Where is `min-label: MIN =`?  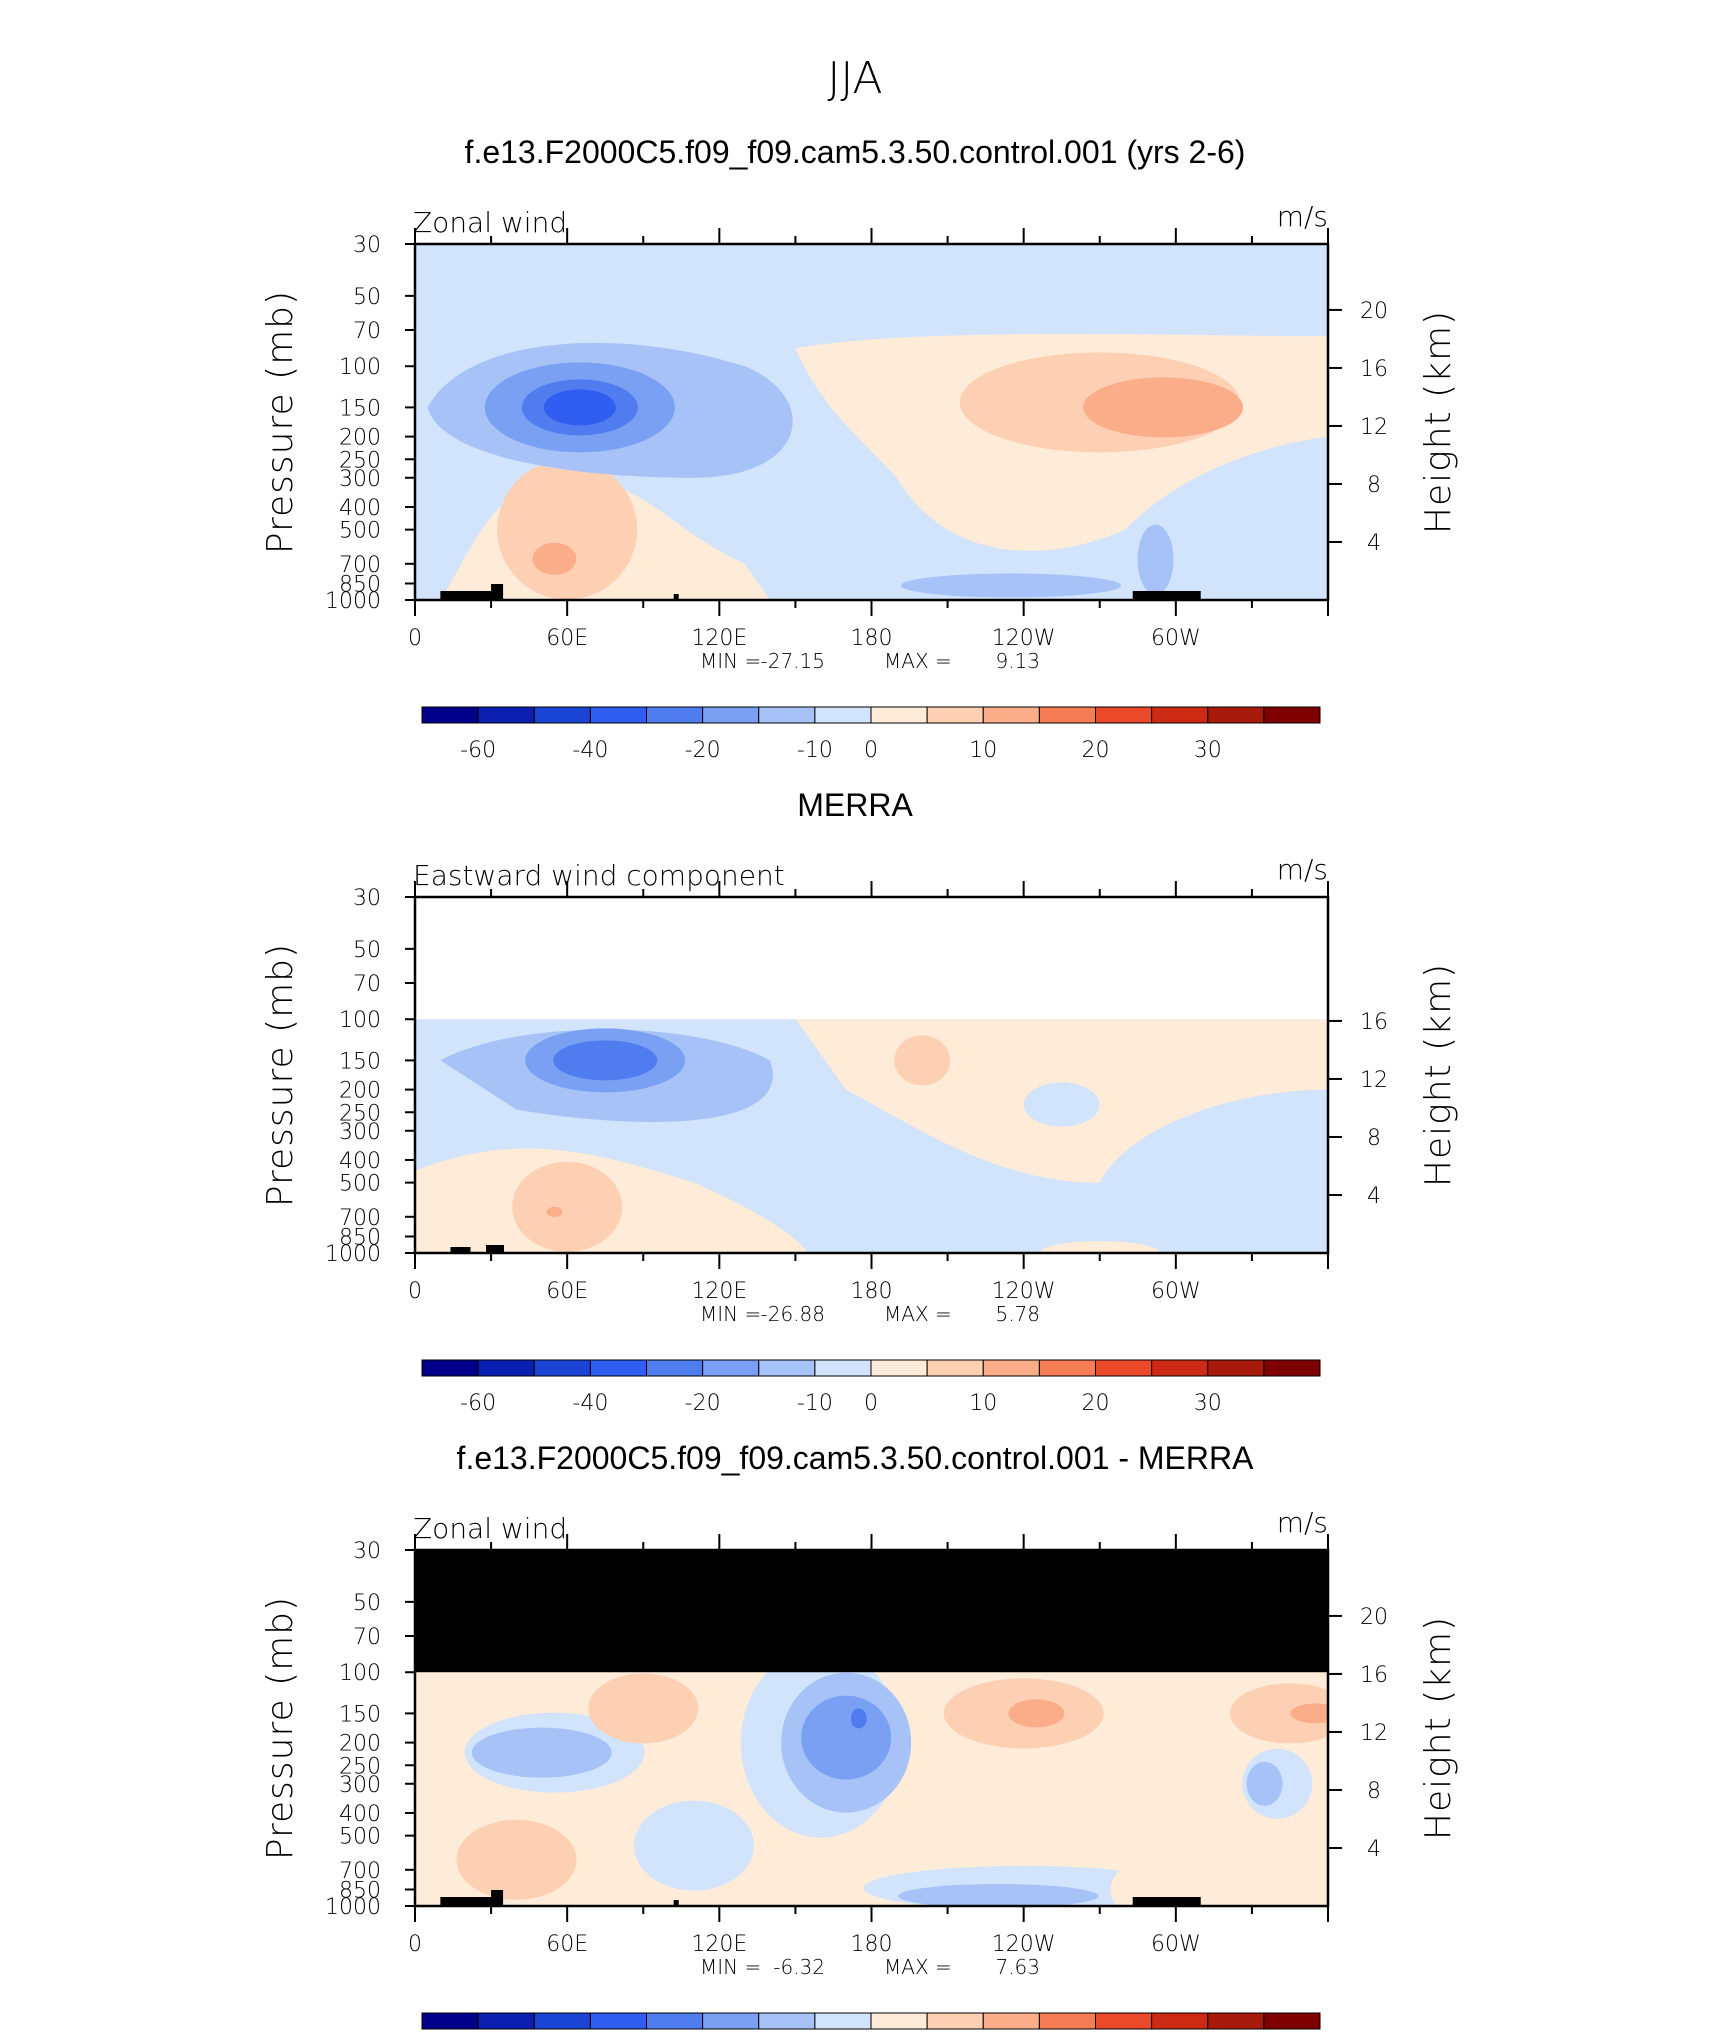
min-label: MIN = is located at coordinates (730, 1314).